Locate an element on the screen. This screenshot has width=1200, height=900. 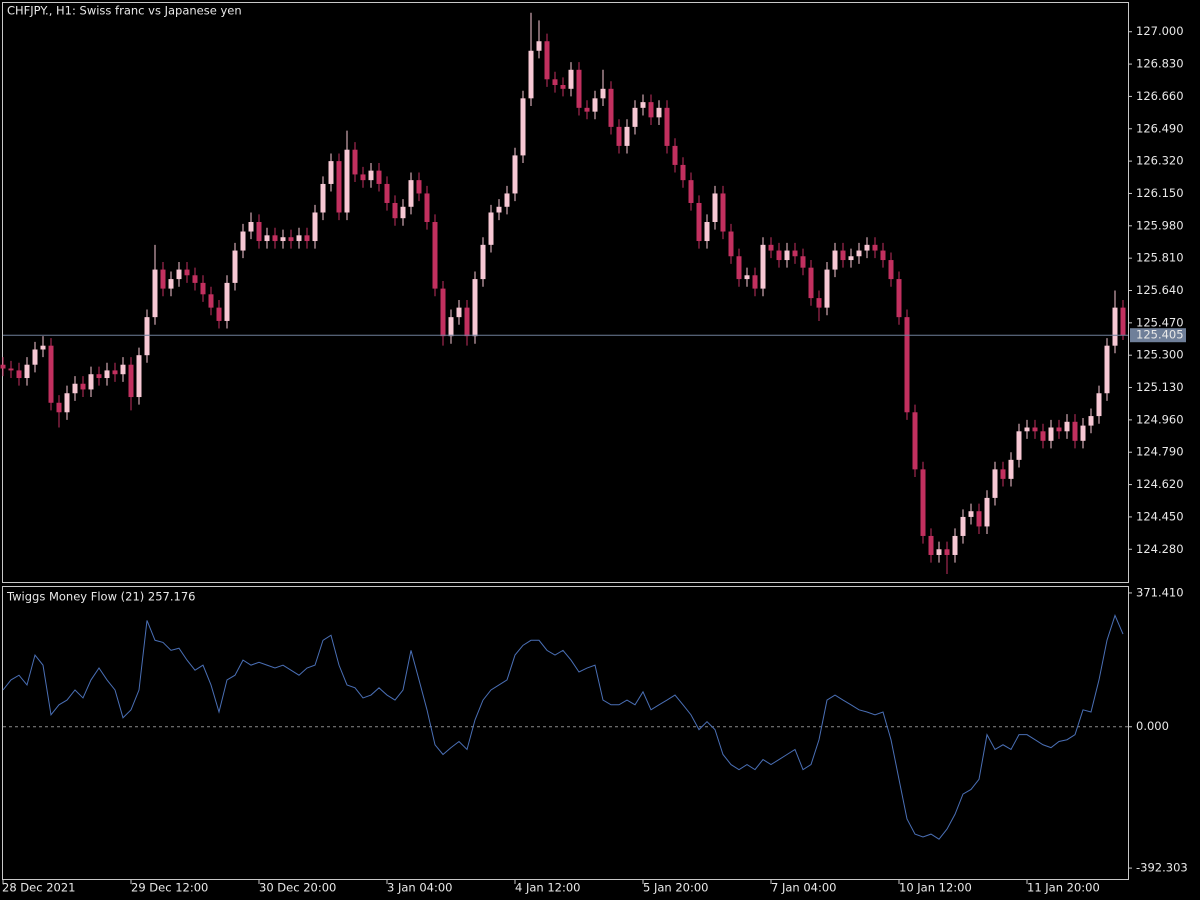
y-tick-label: 125.130 is located at coordinates (1160, 387).